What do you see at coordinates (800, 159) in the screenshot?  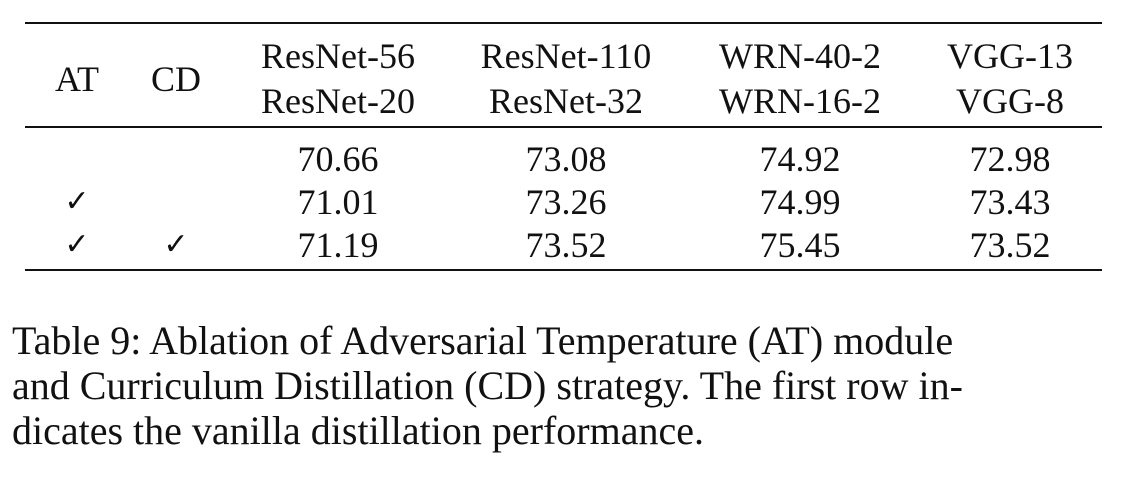 I see `row-1-value-3: 74.92` at bounding box center [800, 159].